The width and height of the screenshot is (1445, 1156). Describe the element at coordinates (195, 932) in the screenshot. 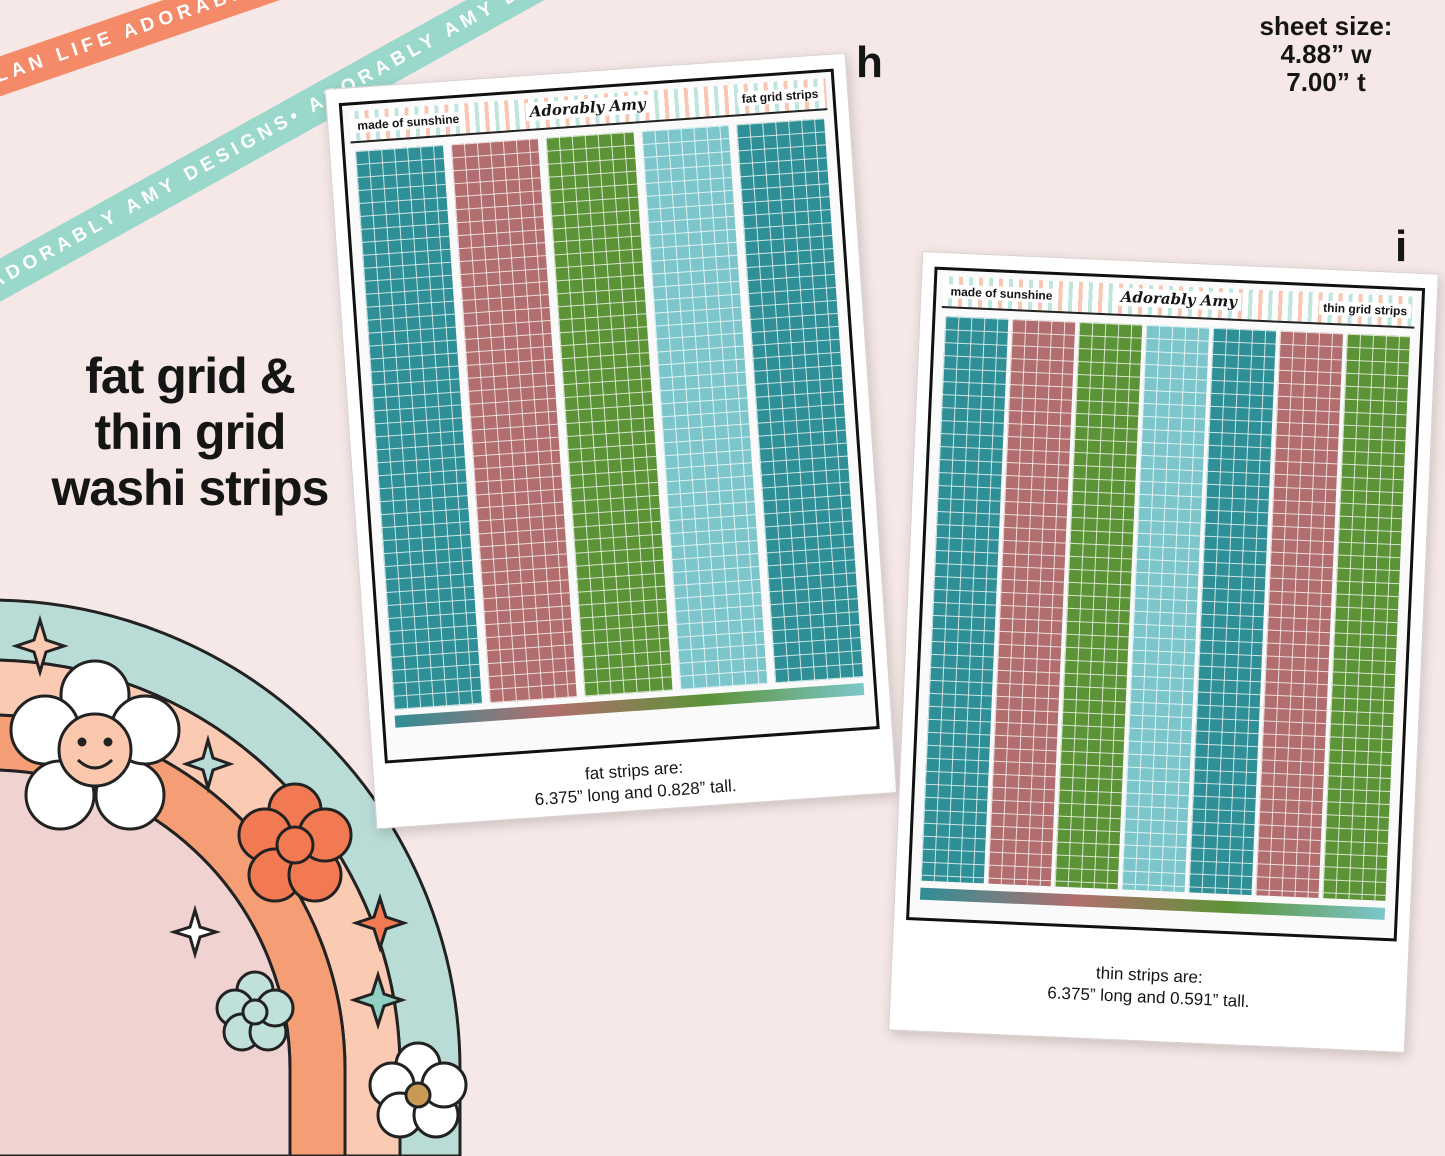

I see `sparkle-icon-white` at that location.